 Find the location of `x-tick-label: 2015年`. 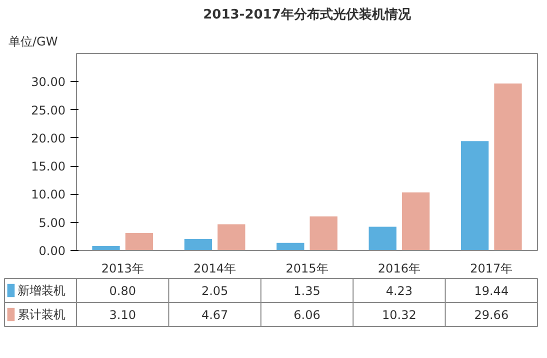

x-tick-label: 2015年 is located at coordinates (307, 269).